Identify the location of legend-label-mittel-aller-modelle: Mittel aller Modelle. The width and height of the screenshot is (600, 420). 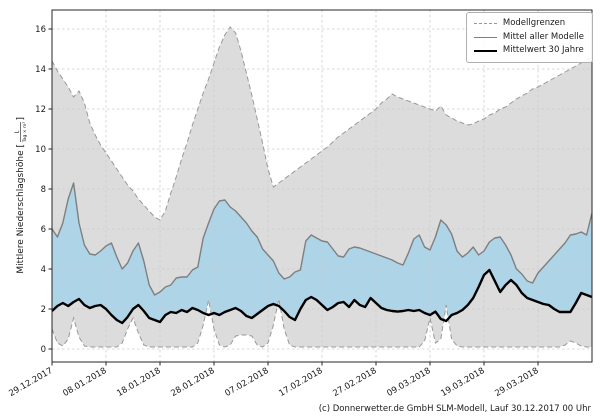
(543, 36).